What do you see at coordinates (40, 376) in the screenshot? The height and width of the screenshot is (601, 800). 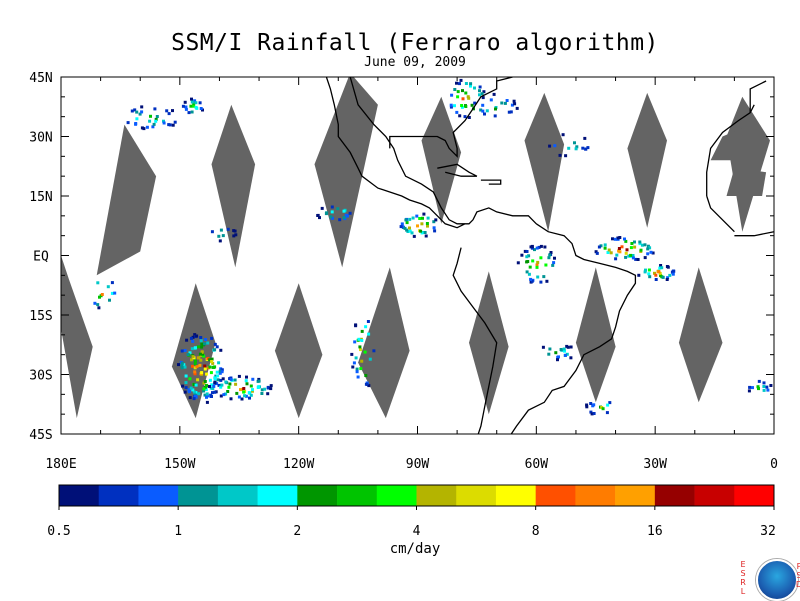 I see `lat-label: 30S` at bounding box center [40, 376].